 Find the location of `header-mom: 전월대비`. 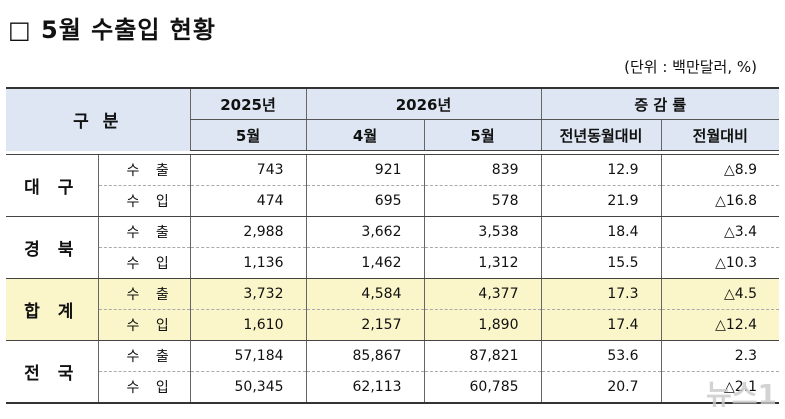

header-mom: 전월대비 is located at coordinates (720, 135).